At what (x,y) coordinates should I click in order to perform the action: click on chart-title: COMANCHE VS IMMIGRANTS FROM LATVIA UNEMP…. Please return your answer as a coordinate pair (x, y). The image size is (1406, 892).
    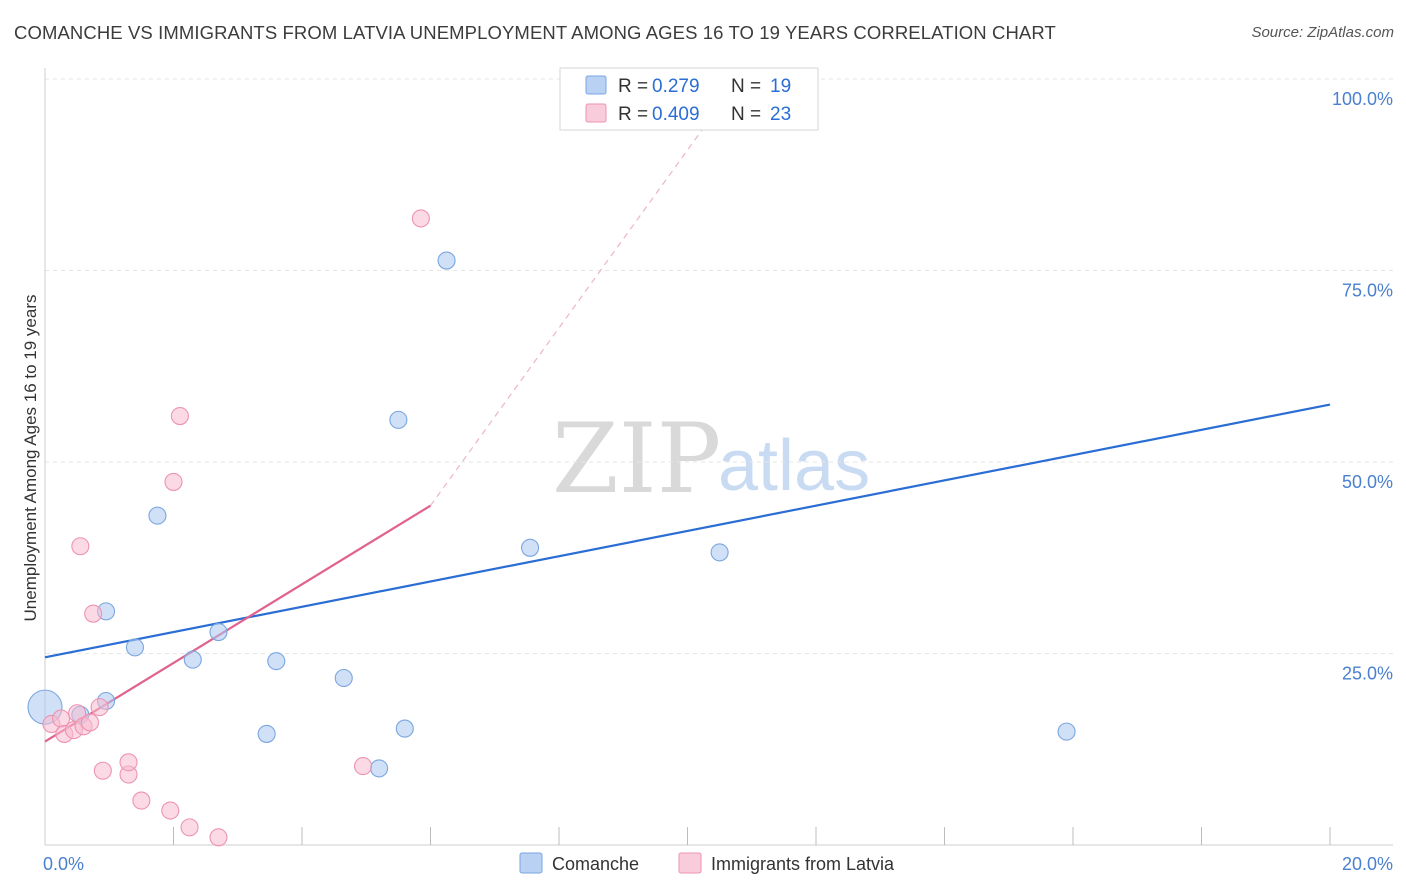
    Looking at the image, I should click on (535, 32).